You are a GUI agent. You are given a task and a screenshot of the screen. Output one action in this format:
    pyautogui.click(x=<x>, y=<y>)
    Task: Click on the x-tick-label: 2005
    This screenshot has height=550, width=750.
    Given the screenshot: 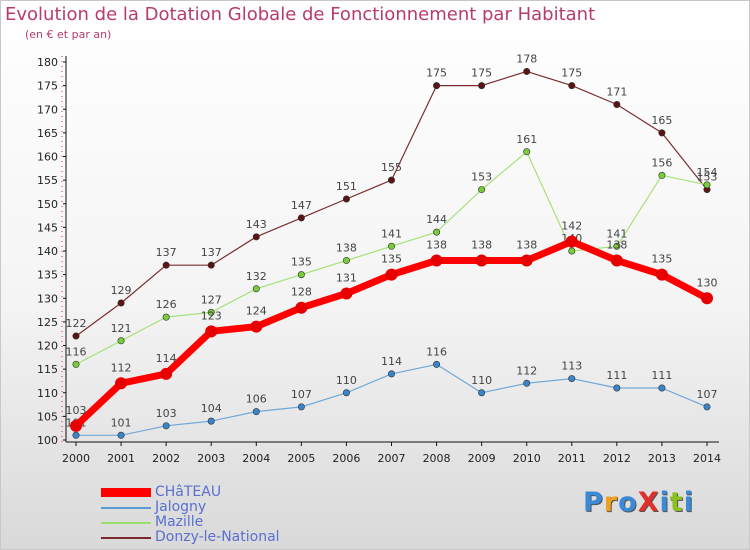 What is the action you would take?
    pyautogui.click(x=301, y=458)
    